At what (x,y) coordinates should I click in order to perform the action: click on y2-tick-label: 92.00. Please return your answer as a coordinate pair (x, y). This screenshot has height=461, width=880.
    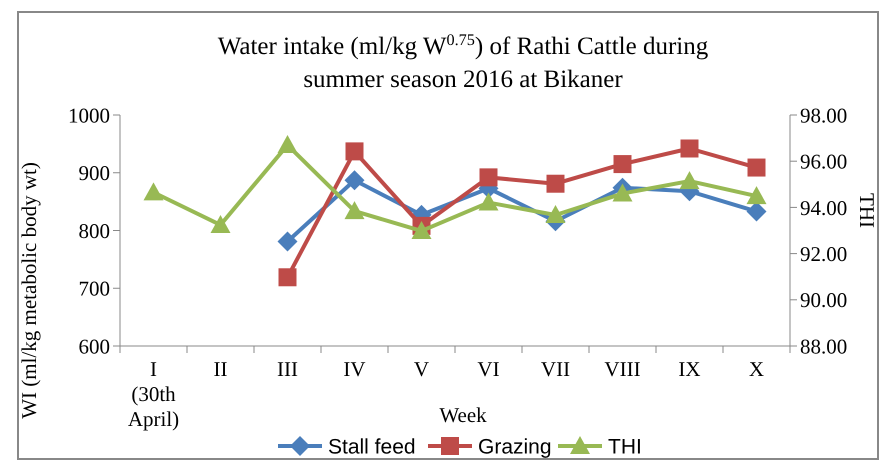
    Looking at the image, I should click on (824, 254).